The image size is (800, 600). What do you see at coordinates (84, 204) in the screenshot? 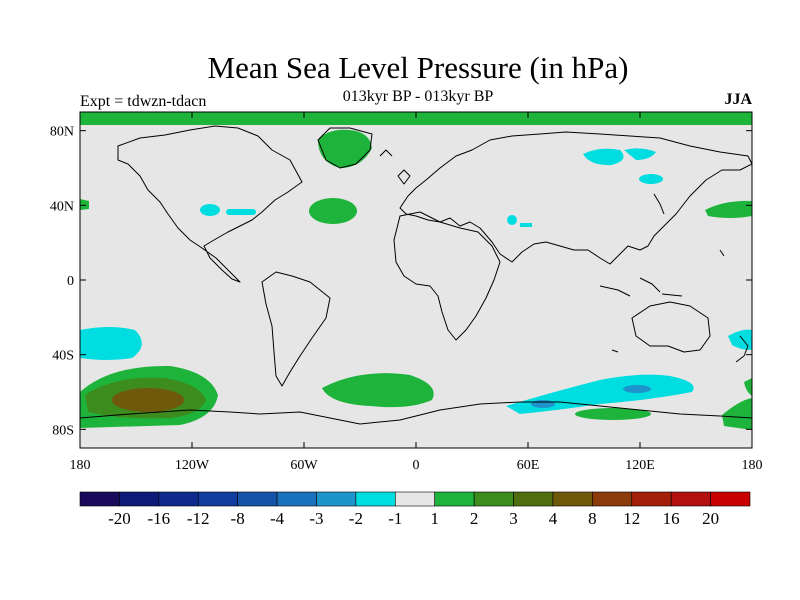
I see `west-edge-positive-region` at bounding box center [84, 204].